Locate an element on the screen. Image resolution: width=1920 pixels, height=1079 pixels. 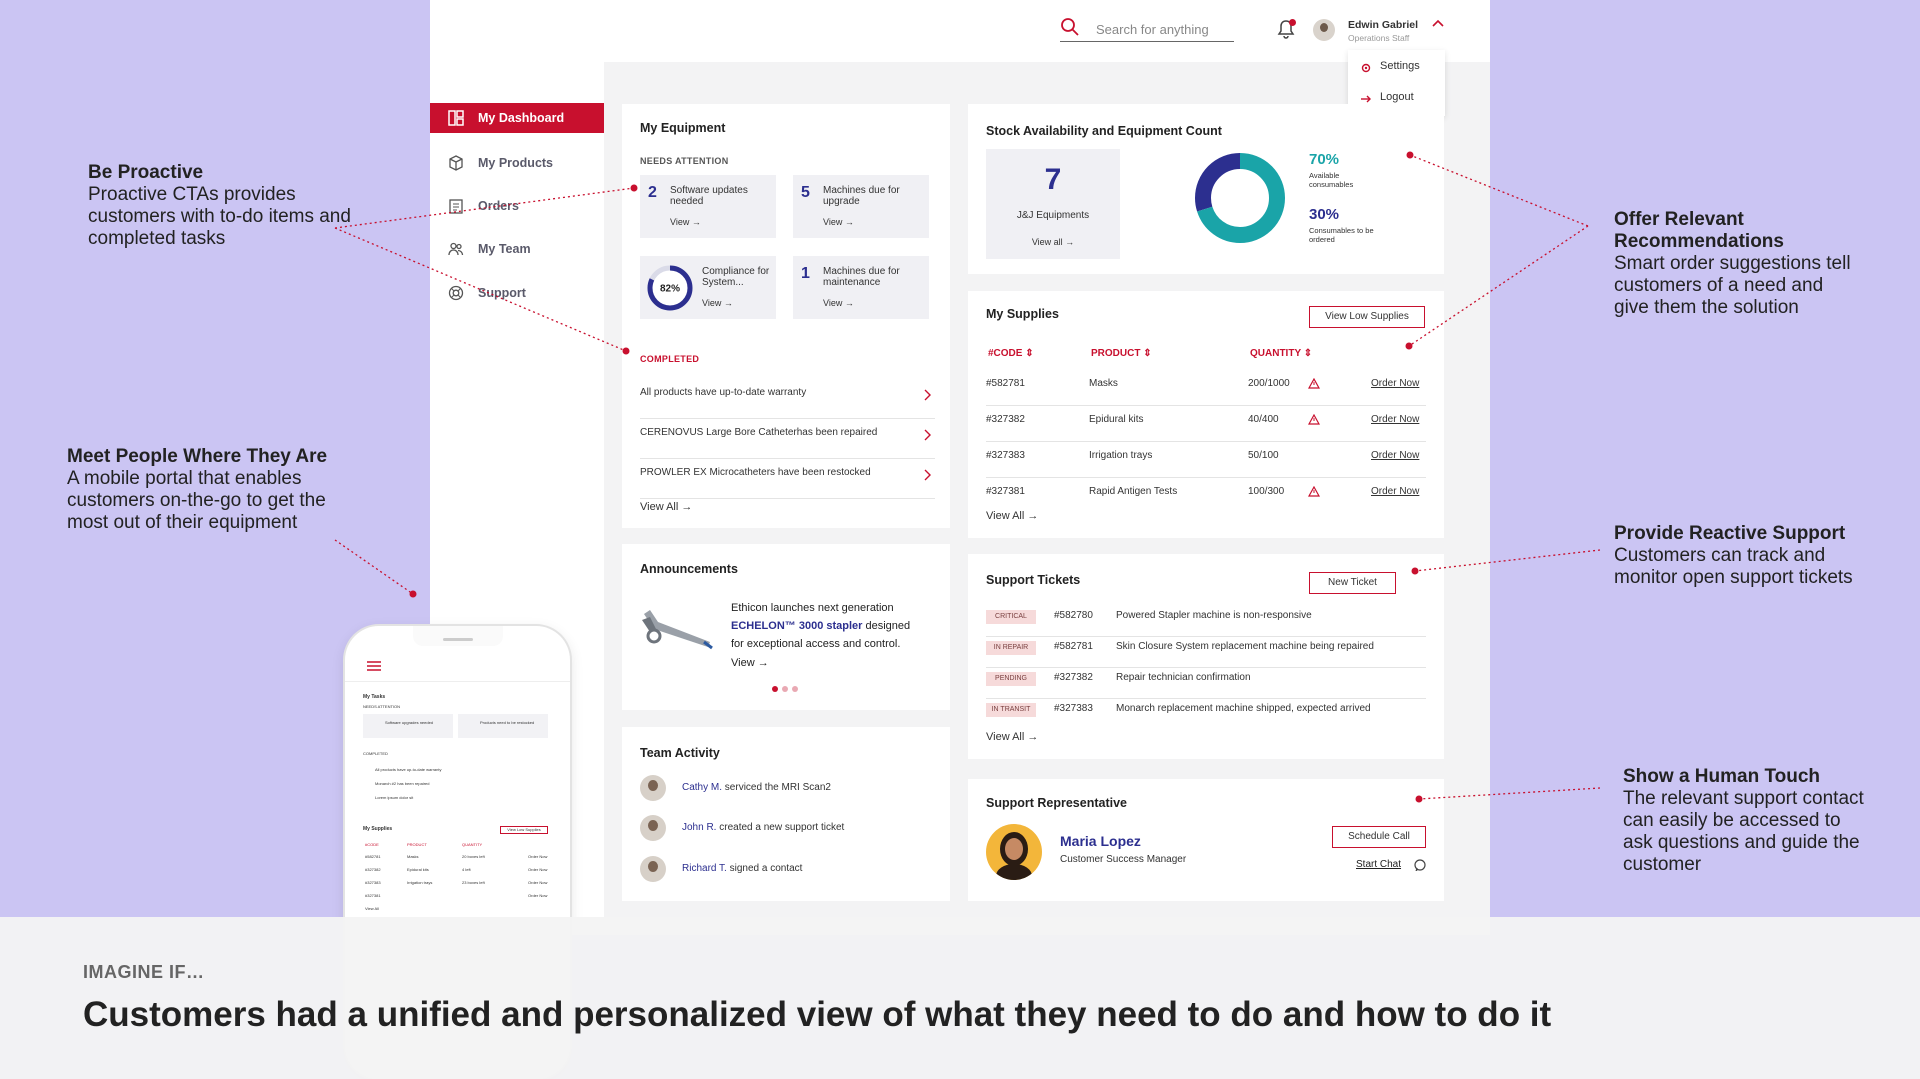
available-percent: 70% is located at coordinates (1324, 159).